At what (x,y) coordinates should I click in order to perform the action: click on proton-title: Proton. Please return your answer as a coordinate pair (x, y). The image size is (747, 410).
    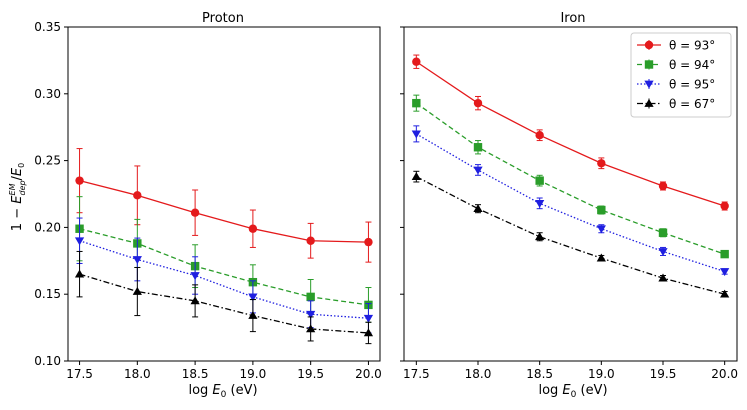
    Looking at the image, I should click on (223, 18).